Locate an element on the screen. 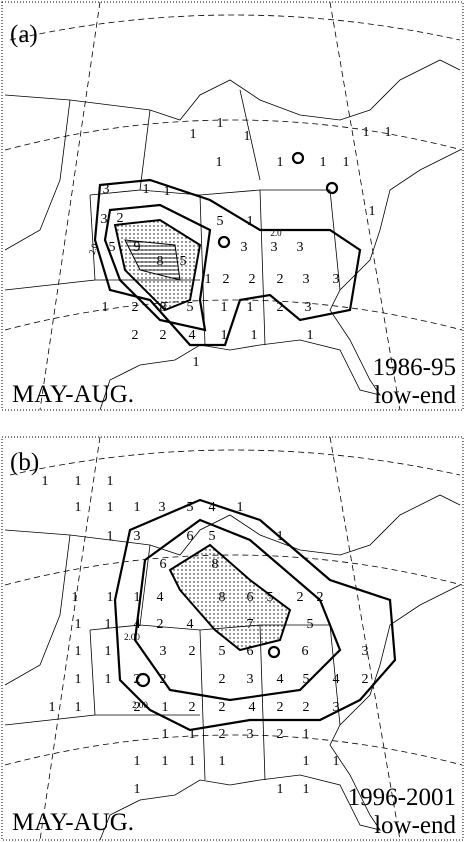 The width and height of the screenshot is (466, 842). grid-value: 7 is located at coordinates (250, 624).